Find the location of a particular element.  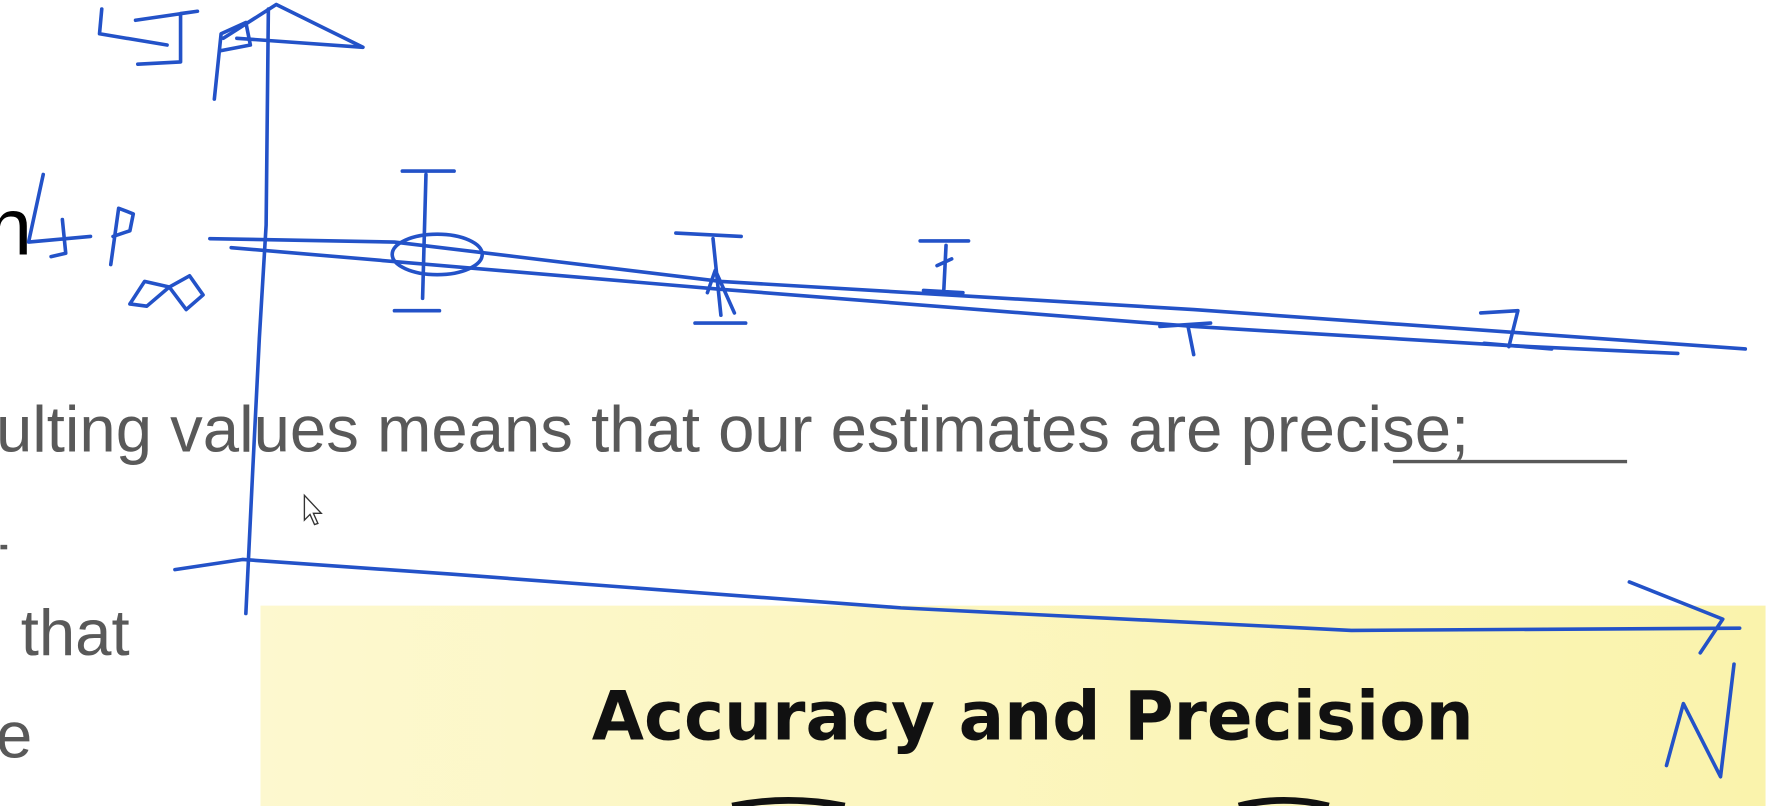

body-line: that is located at coordinates (75, 632).